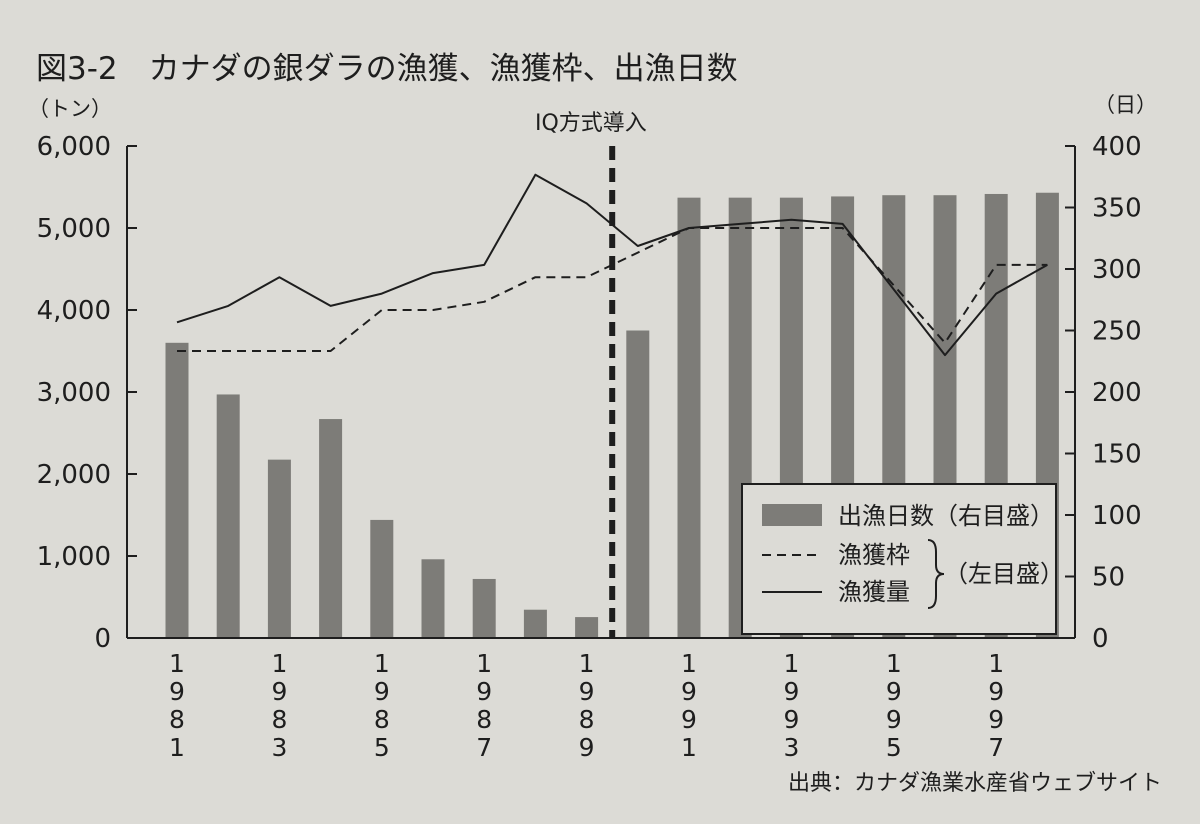  I want to click on left-axis-unit: （トン）, so click(70, 109).